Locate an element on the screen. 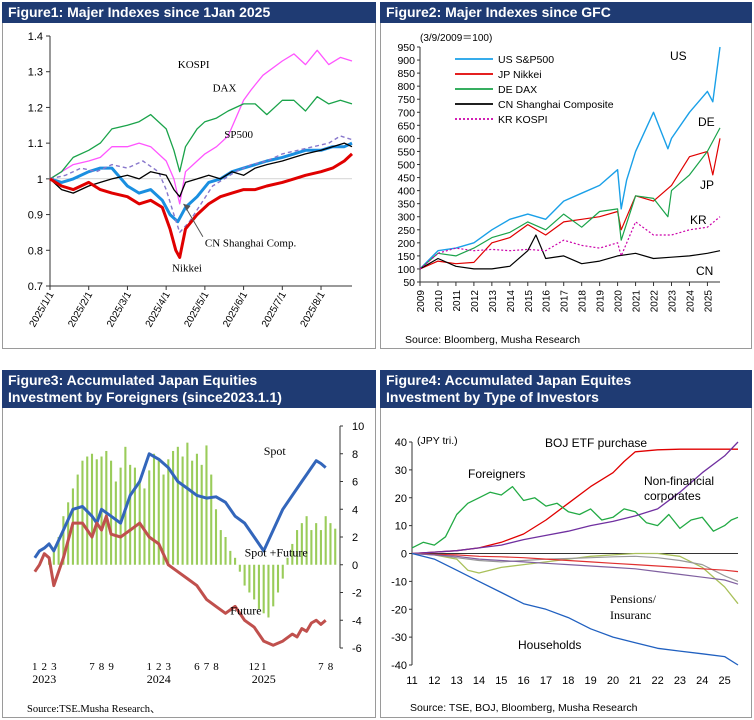 This screenshot has height=720, width=754. year-label: 2025 is located at coordinates (264, 679).